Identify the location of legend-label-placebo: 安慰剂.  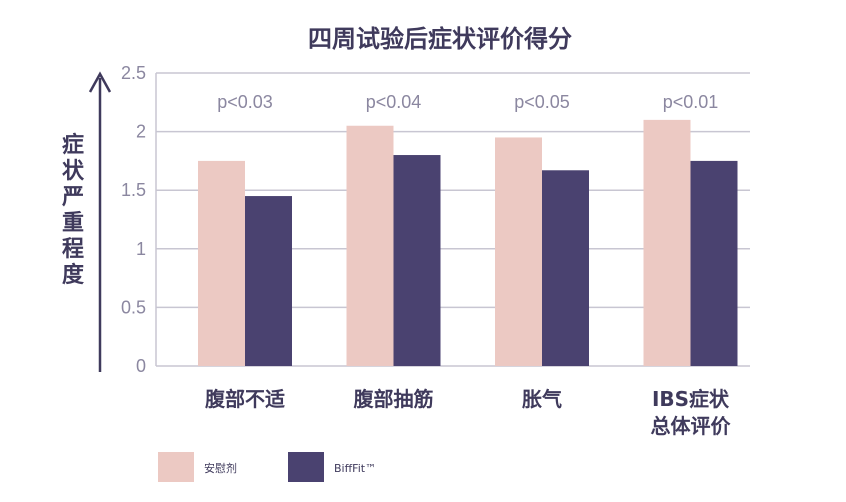
(220, 468).